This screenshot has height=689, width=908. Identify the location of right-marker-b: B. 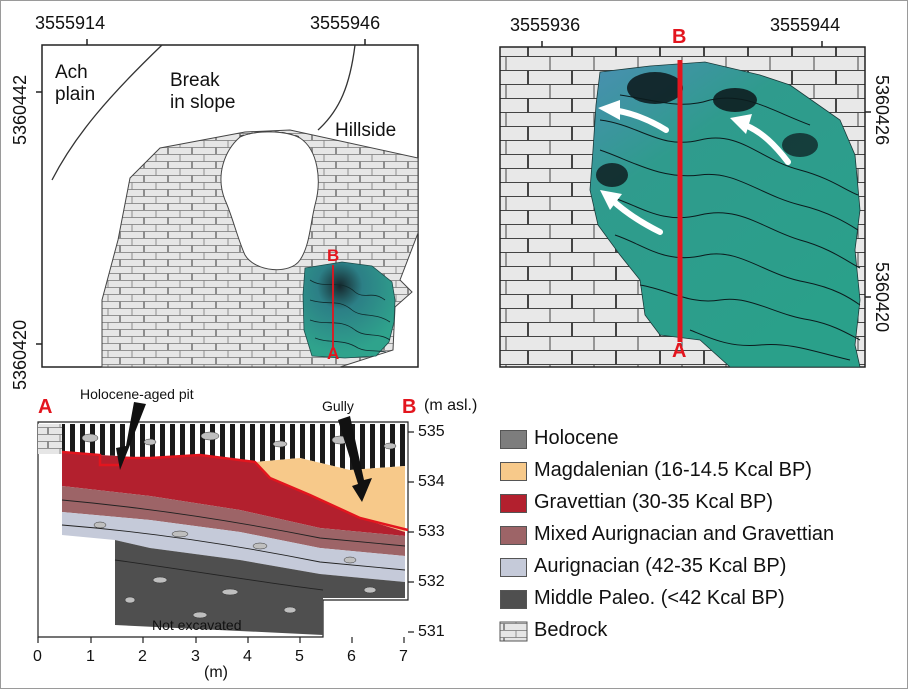
(679, 37).